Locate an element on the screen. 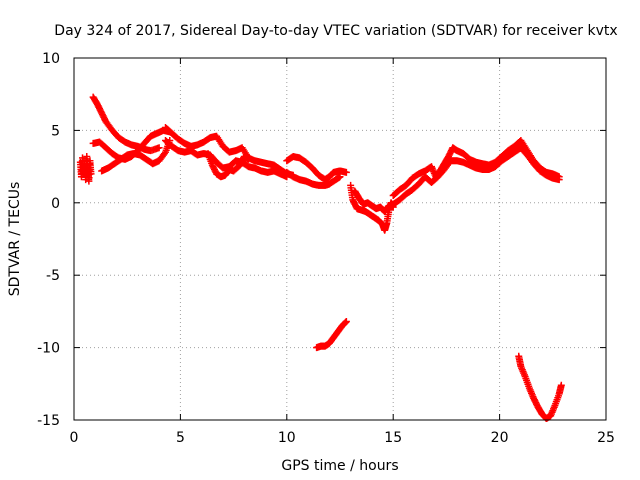 Image resolution: width=640 pixels, height=480 pixels. y-tick-label: -15 is located at coordinates (48, 421).